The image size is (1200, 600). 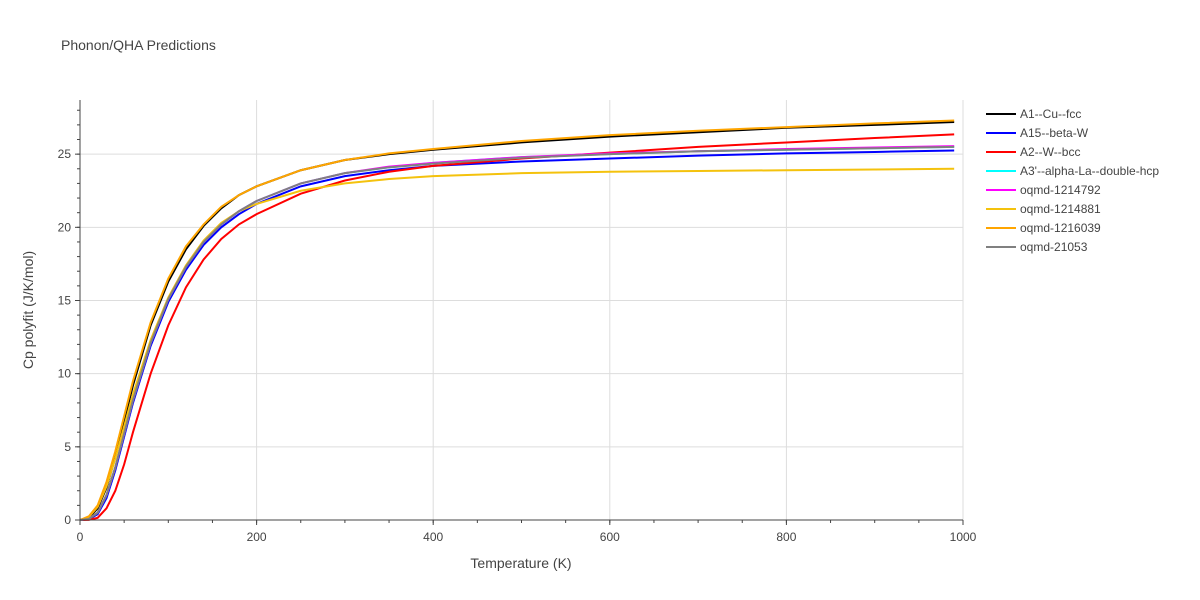 I want to click on y-tick-label: 15, so click(x=65, y=300).